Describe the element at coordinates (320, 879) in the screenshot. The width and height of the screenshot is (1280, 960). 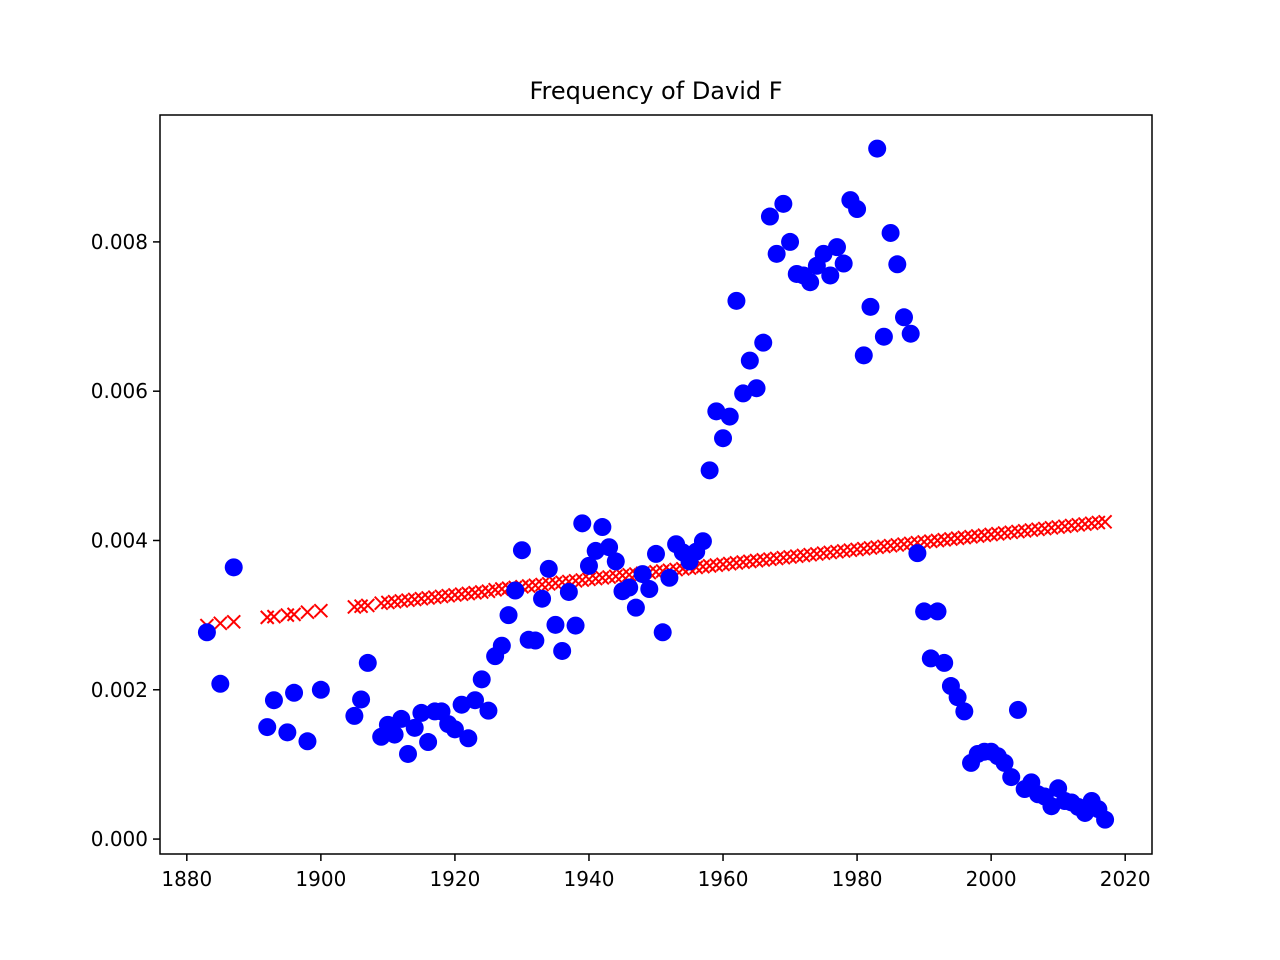
I see `x-tick-label: 1900` at that location.